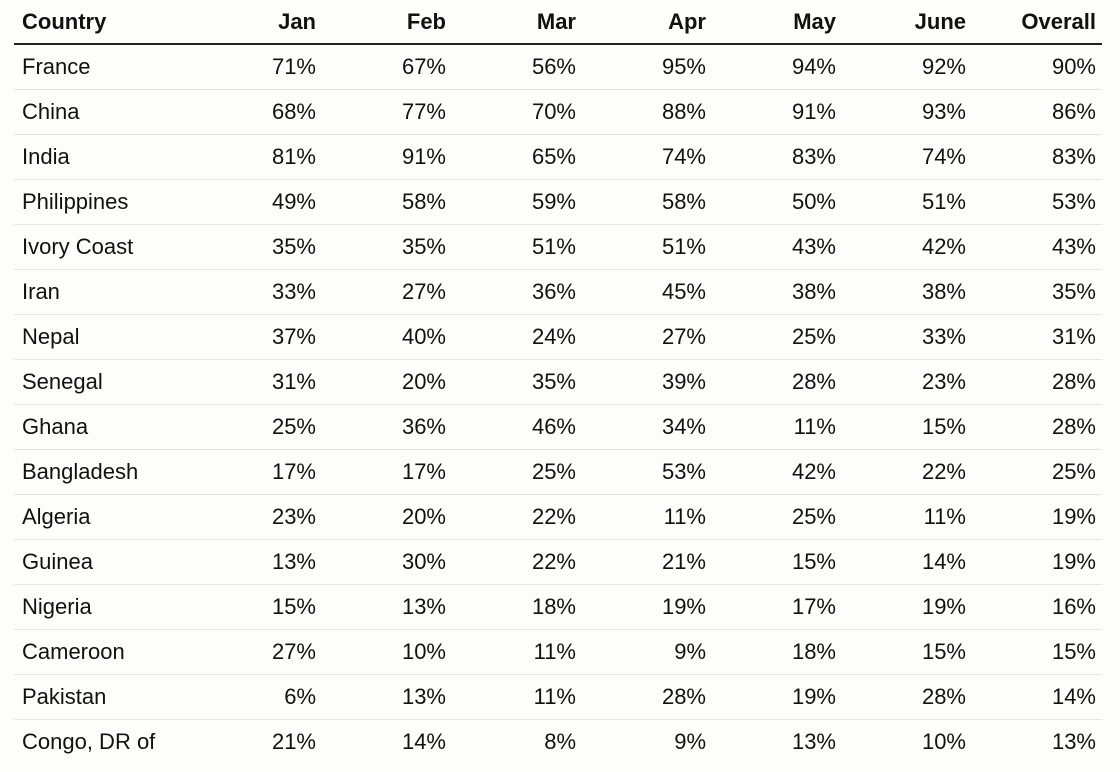  Describe the element at coordinates (1037, 697) in the screenshot. I see `value-cell-overall: 14%` at that location.